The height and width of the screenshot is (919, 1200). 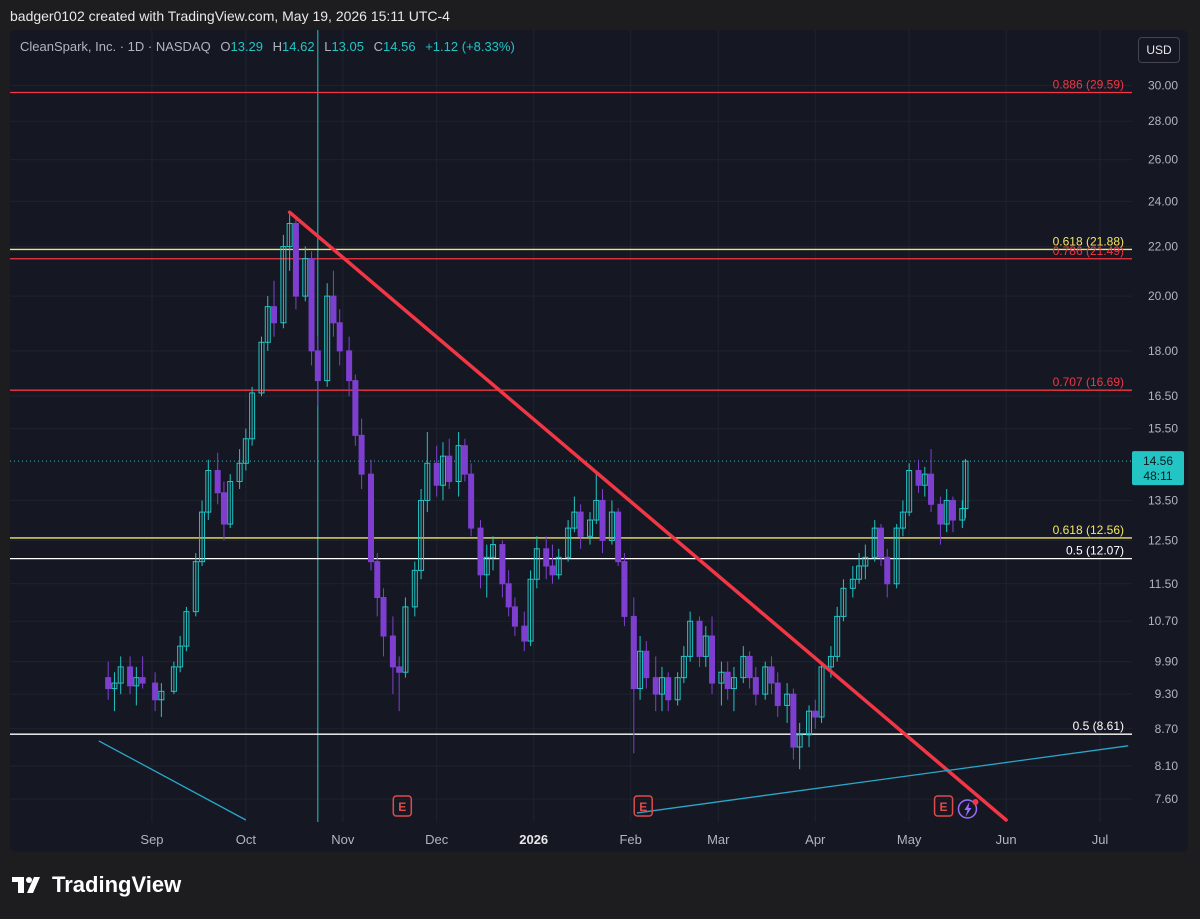 What do you see at coordinates (343, 839) in the screenshot?
I see `x-tick-label: Nov` at bounding box center [343, 839].